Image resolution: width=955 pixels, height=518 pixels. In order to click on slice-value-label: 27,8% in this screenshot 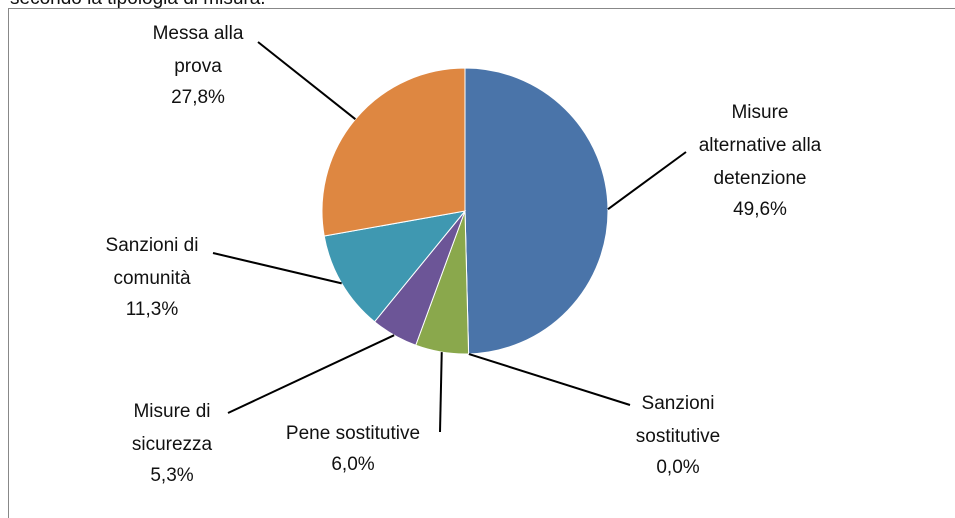, I will do `click(198, 97)`.